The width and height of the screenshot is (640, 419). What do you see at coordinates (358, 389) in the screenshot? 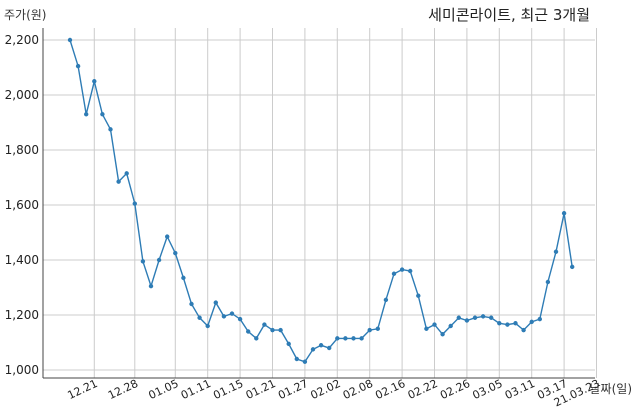
I see `x-tick-label: 02.08` at bounding box center [358, 389].